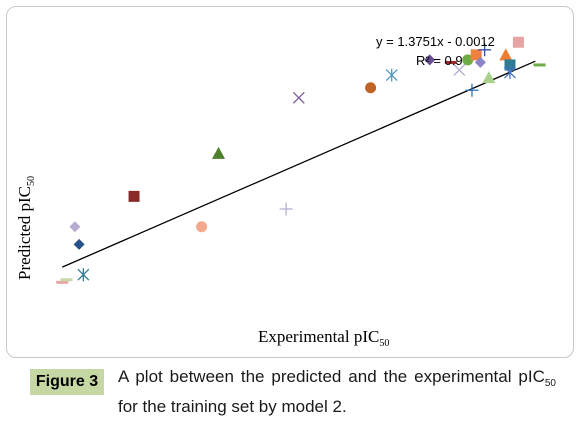  I want to click on x-axis-label-text: Experimental pIC, so click(319, 336).